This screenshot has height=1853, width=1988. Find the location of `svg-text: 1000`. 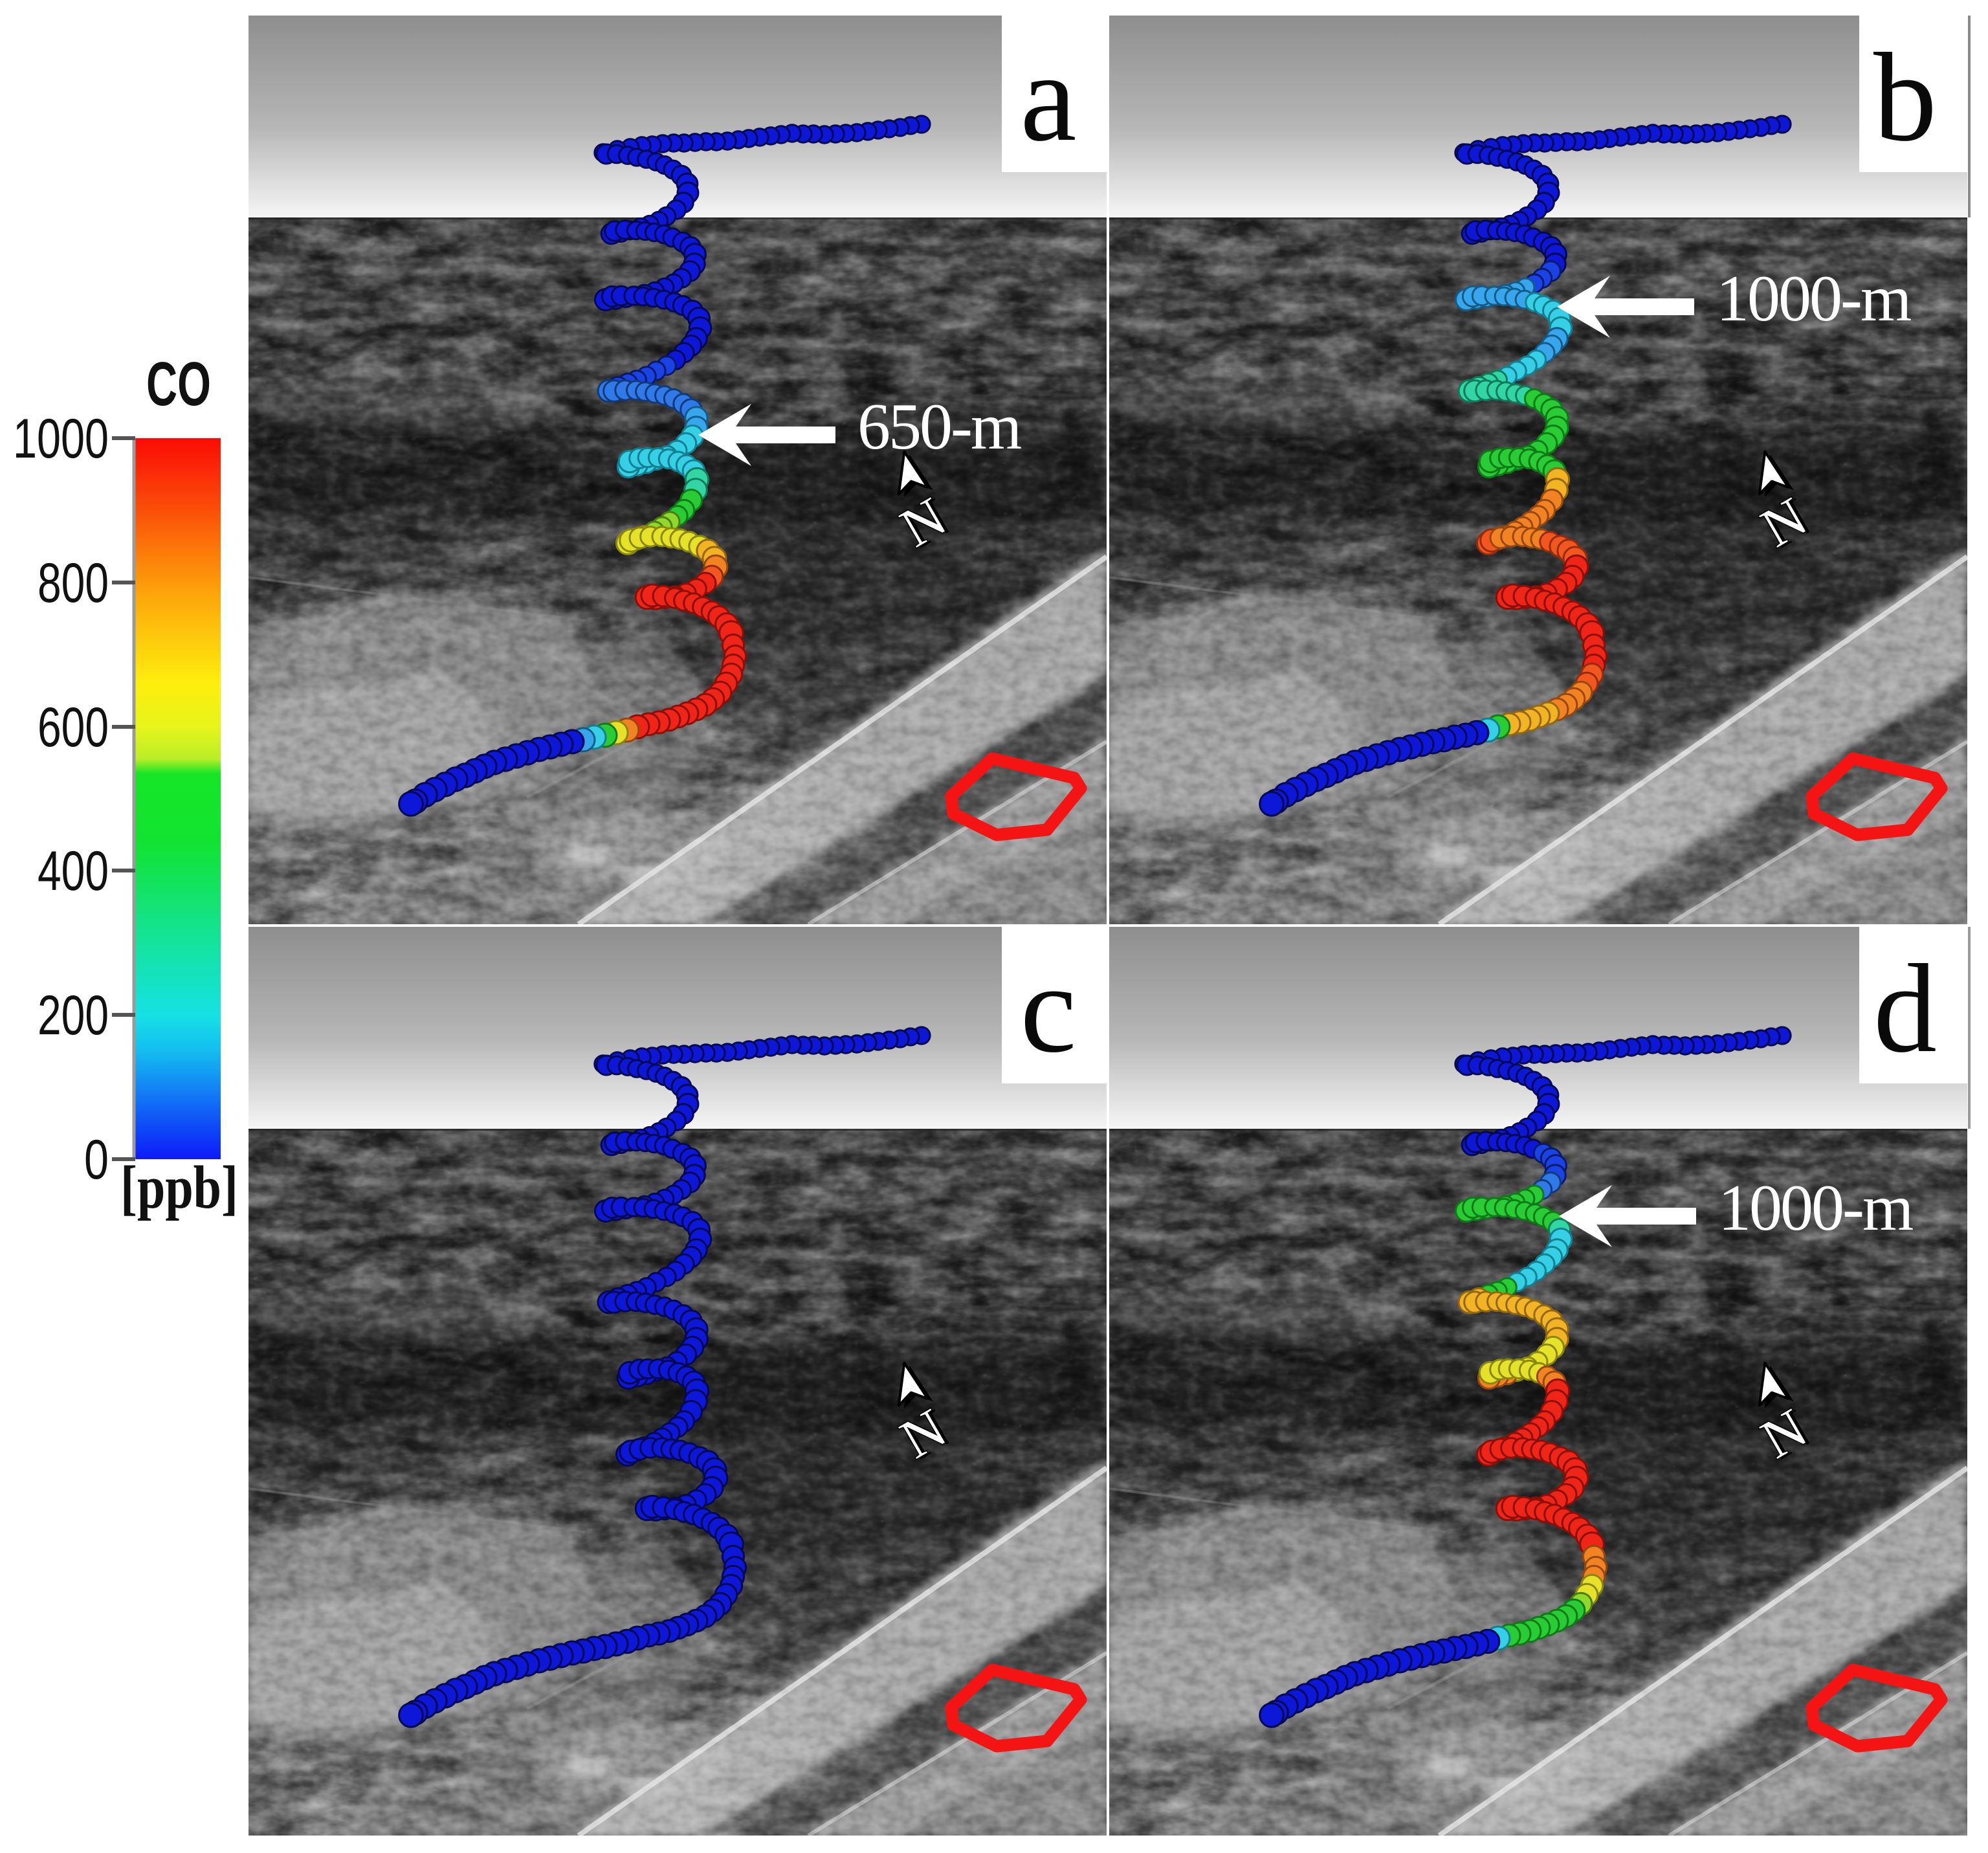

svg-text: 1000 is located at coordinates (61, 439).